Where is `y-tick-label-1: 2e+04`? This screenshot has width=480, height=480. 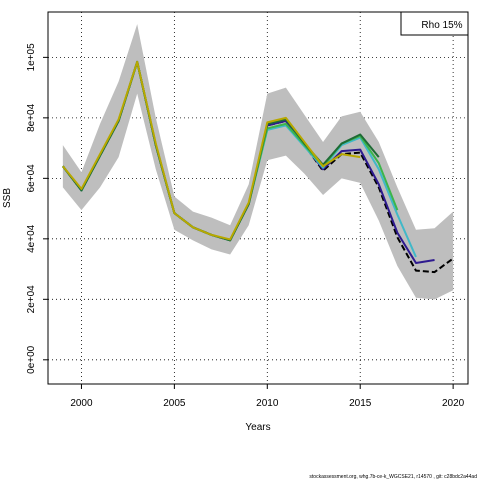 y-tick-label-1: 2e+04 is located at coordinates (31, 299).